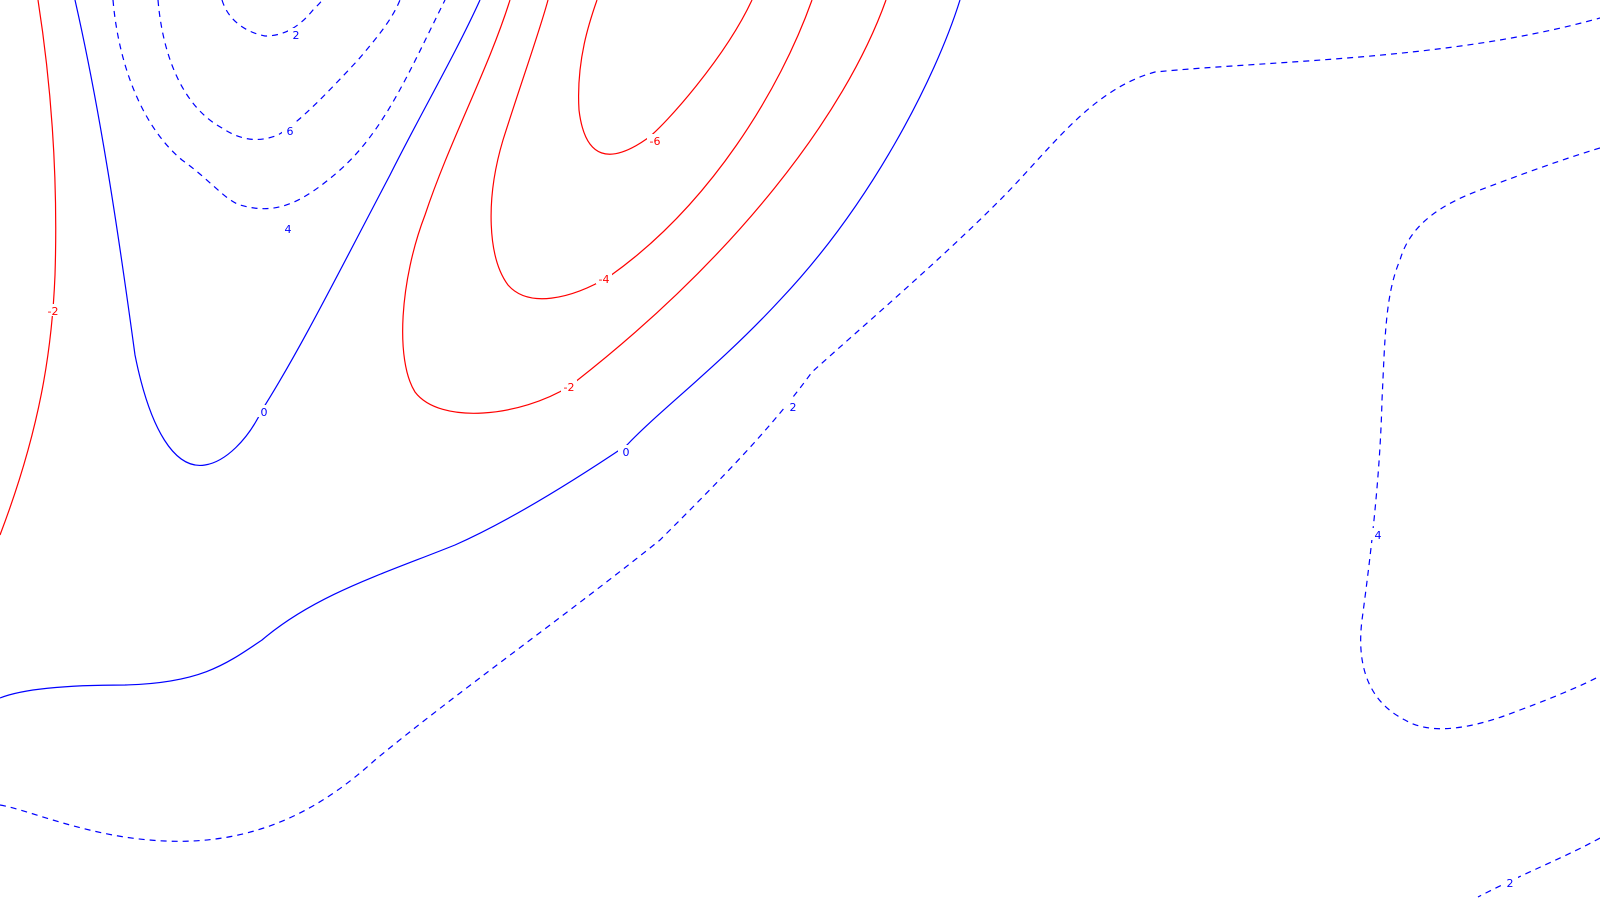 This screenshot has height=900, width=1600. Describe the element at coordinates (279, 70) in the screenshot. I see `contour-line-pos6` at that location.